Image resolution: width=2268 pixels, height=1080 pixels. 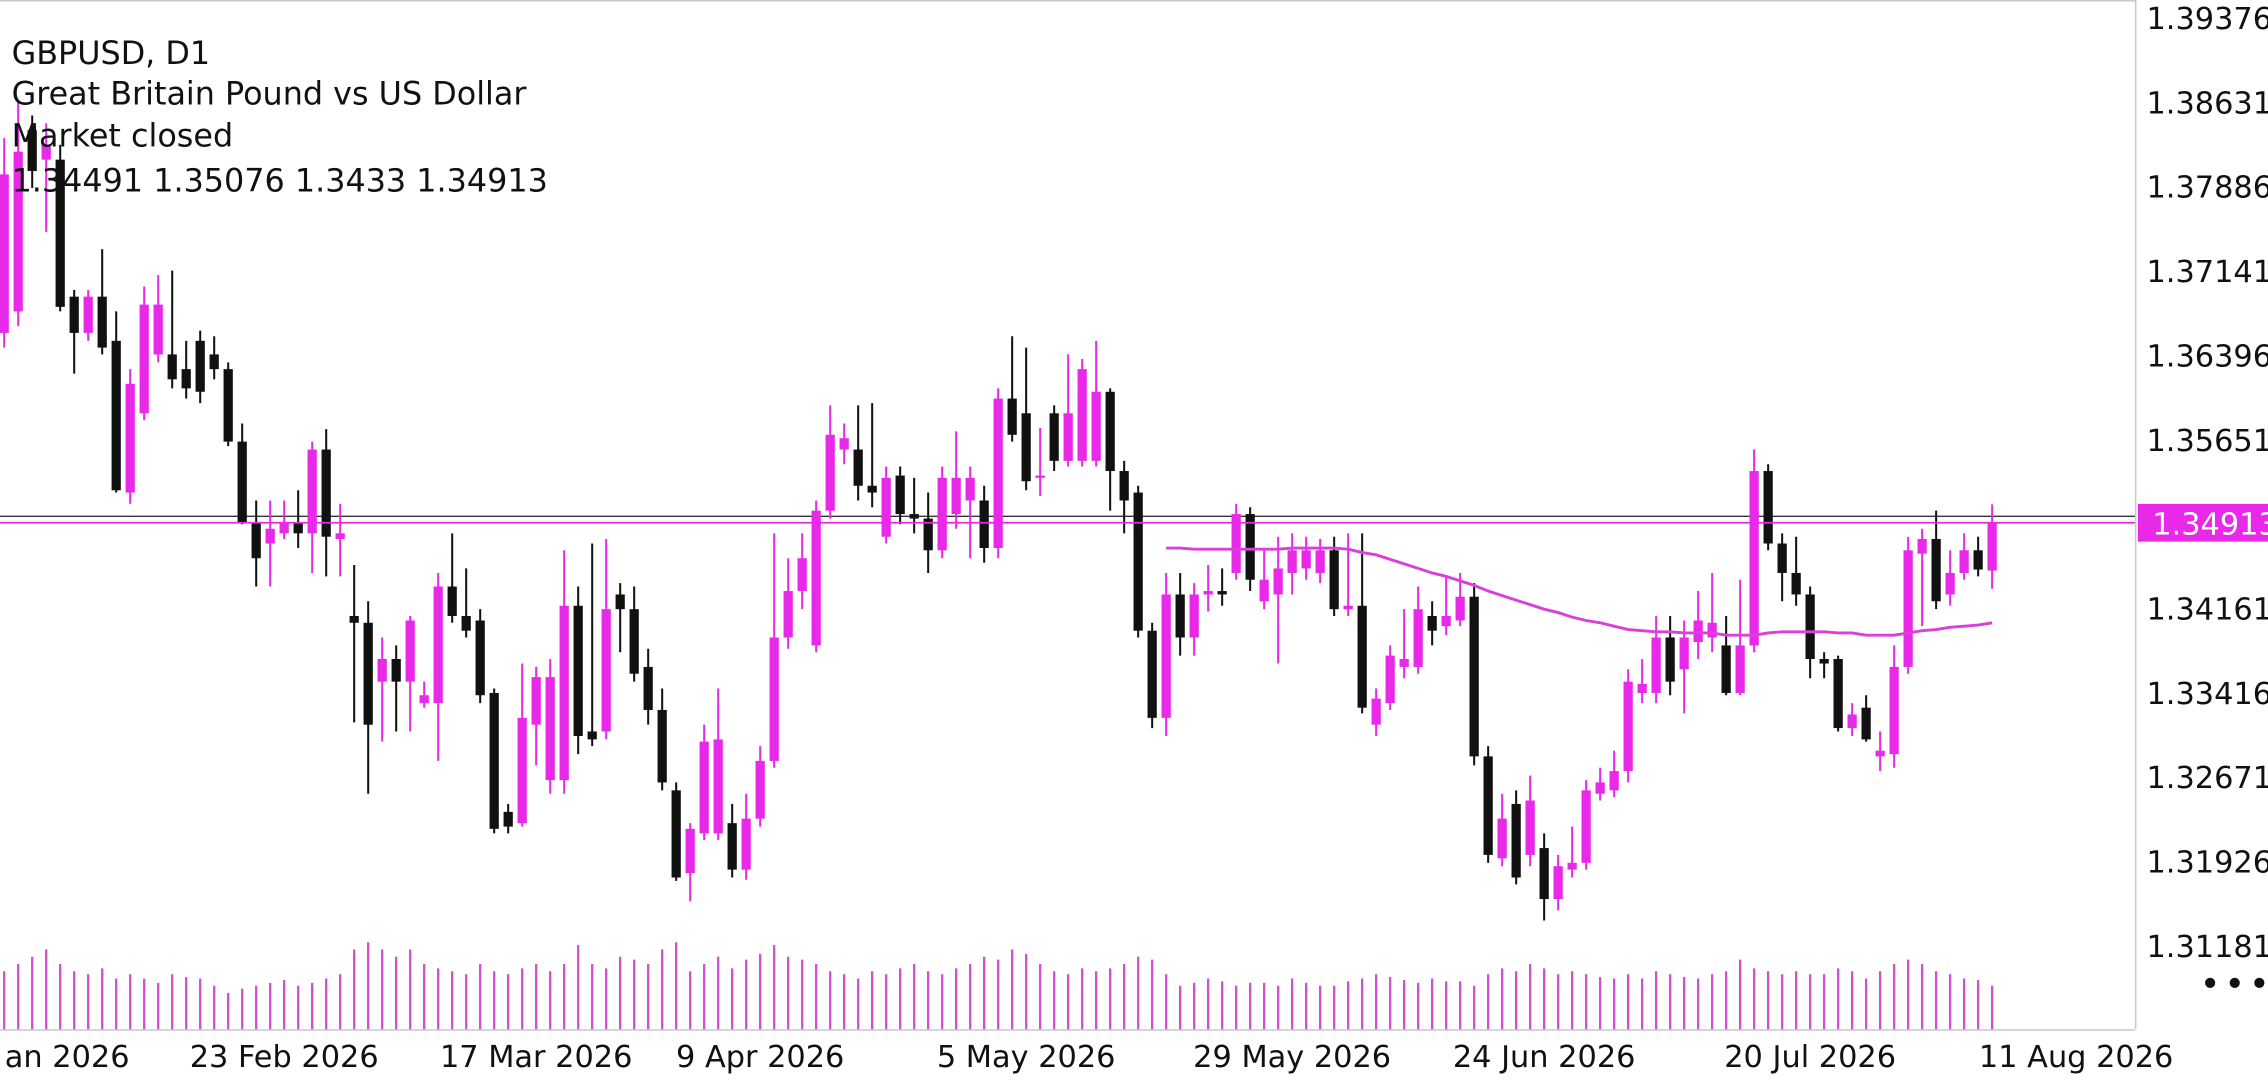 What do you see at coordinates (1292, 1057) in the screenshot?
I see `x-tick-label: 29 May 2026` at bounding box center [1292, 1057].